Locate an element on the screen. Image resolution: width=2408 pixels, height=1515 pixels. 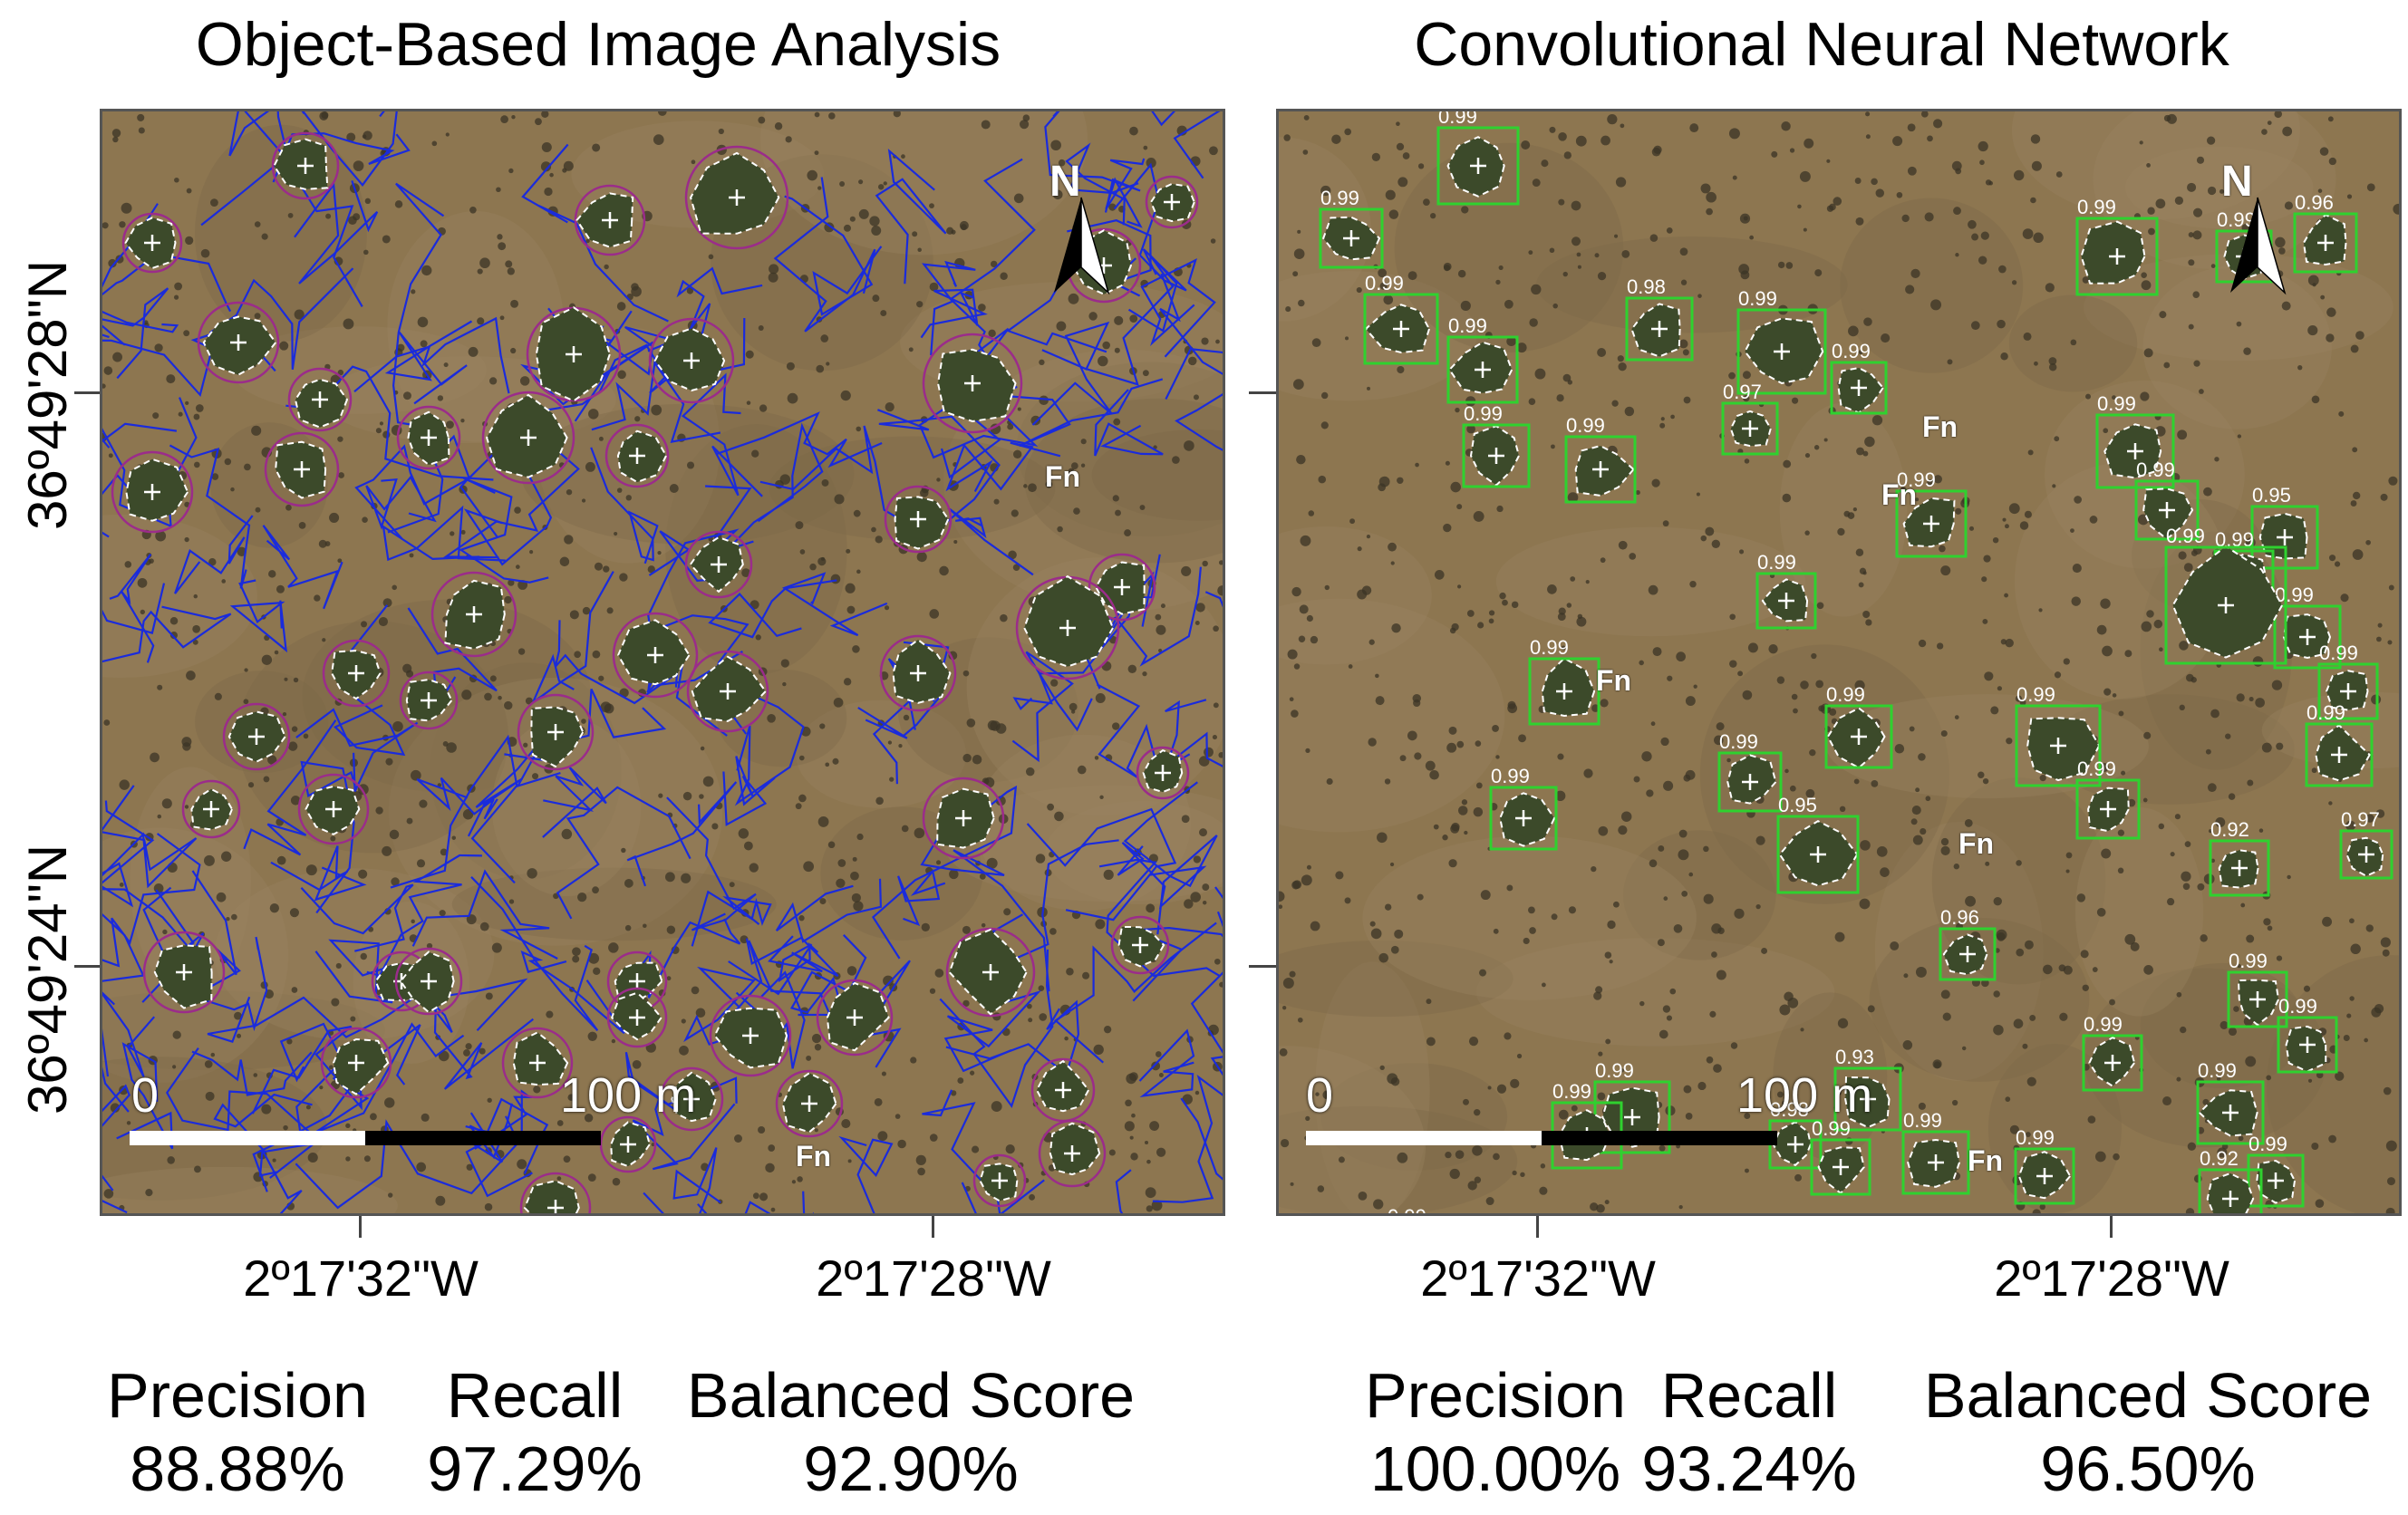
vegetation-patch is located at coordinates (922, 671).